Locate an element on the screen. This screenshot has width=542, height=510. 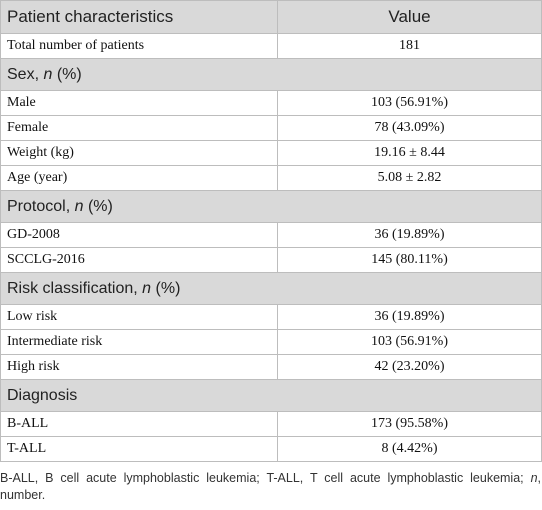
value-cell: 19.16 ± 8.44 is located at coordinates (409, 153).